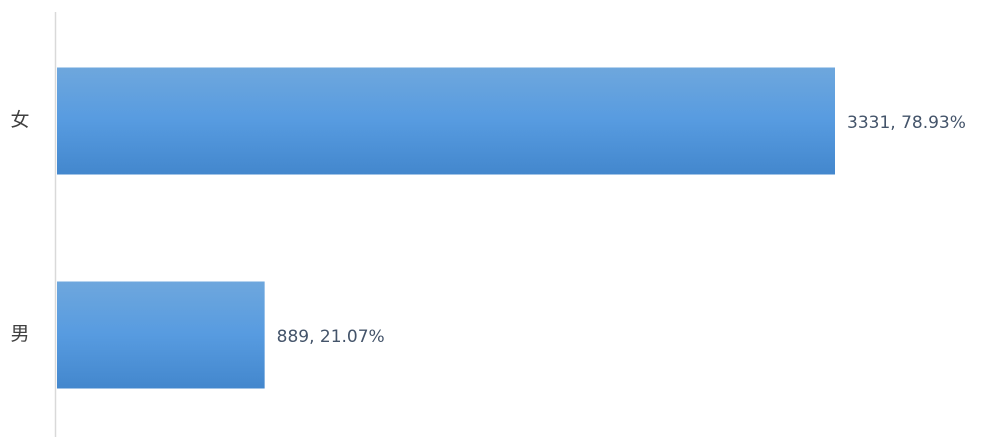 Image resolution: width=981 pixels, height=437 pixels. Describe the element at coordinates (19, 334) in the screenshot. I see `y-tick-label: 男` at that location.